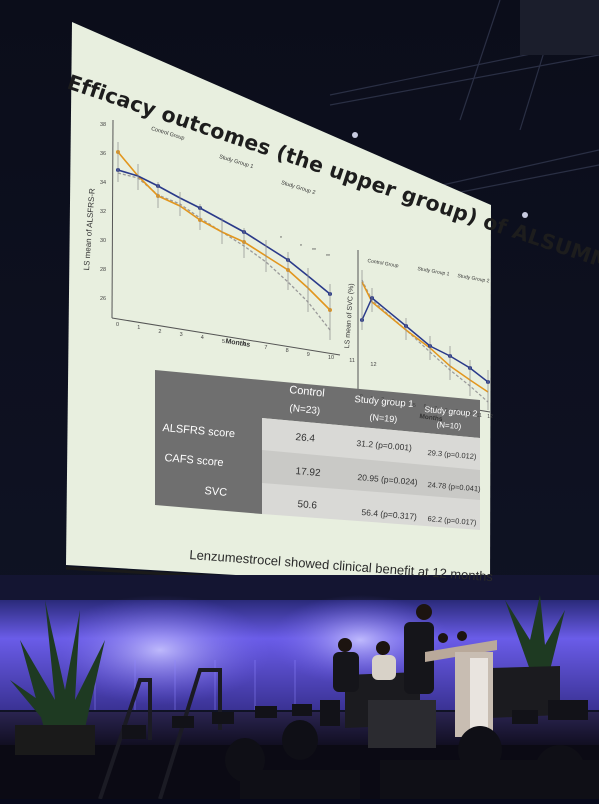 The height and width of the screenshot is (804, 599). Describe the element at coordinates (103, 212) in the screenshot. I see `left-y-tick: 32` at that location.